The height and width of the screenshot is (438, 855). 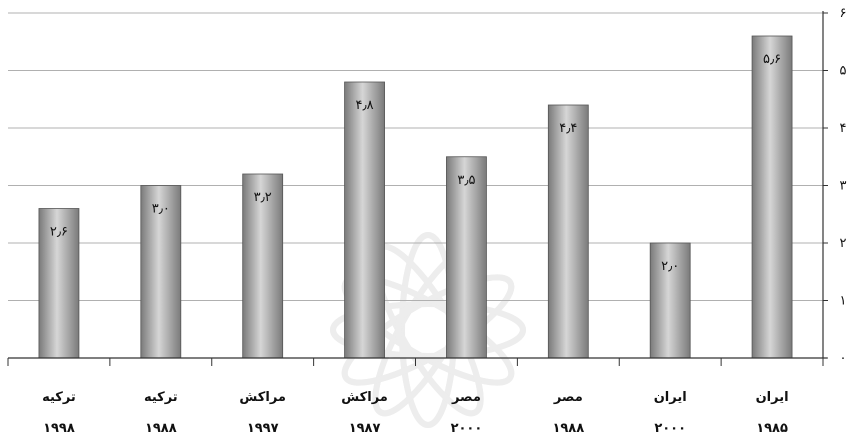 I want to click on category-year-label: ۱۹۹۷, so click(x=263, y=428).